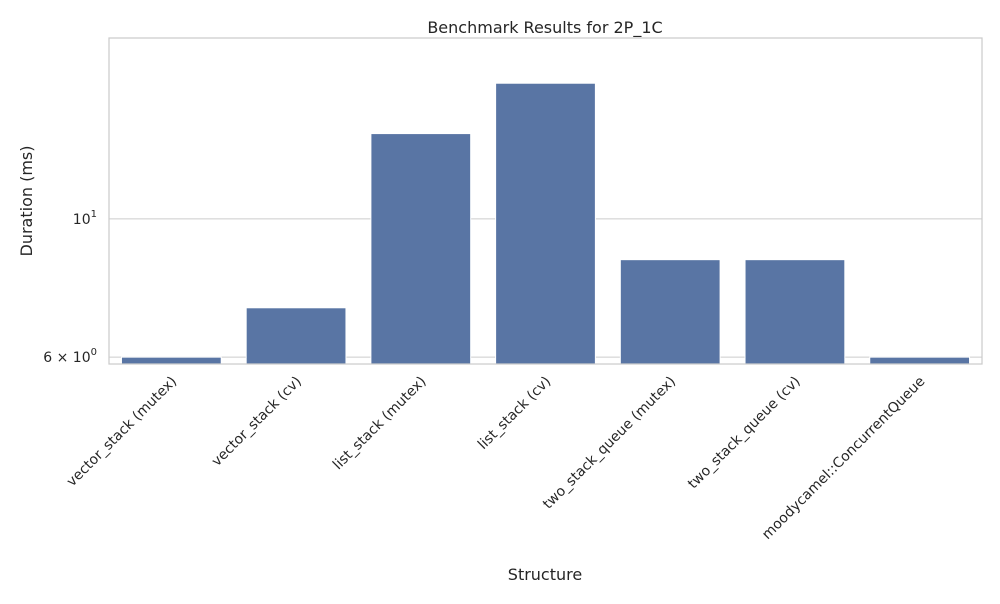 This screenshot has height=604, width=1000. I want to click on x-tick-label: two_stack_queue (mutex), so click(609, 443).